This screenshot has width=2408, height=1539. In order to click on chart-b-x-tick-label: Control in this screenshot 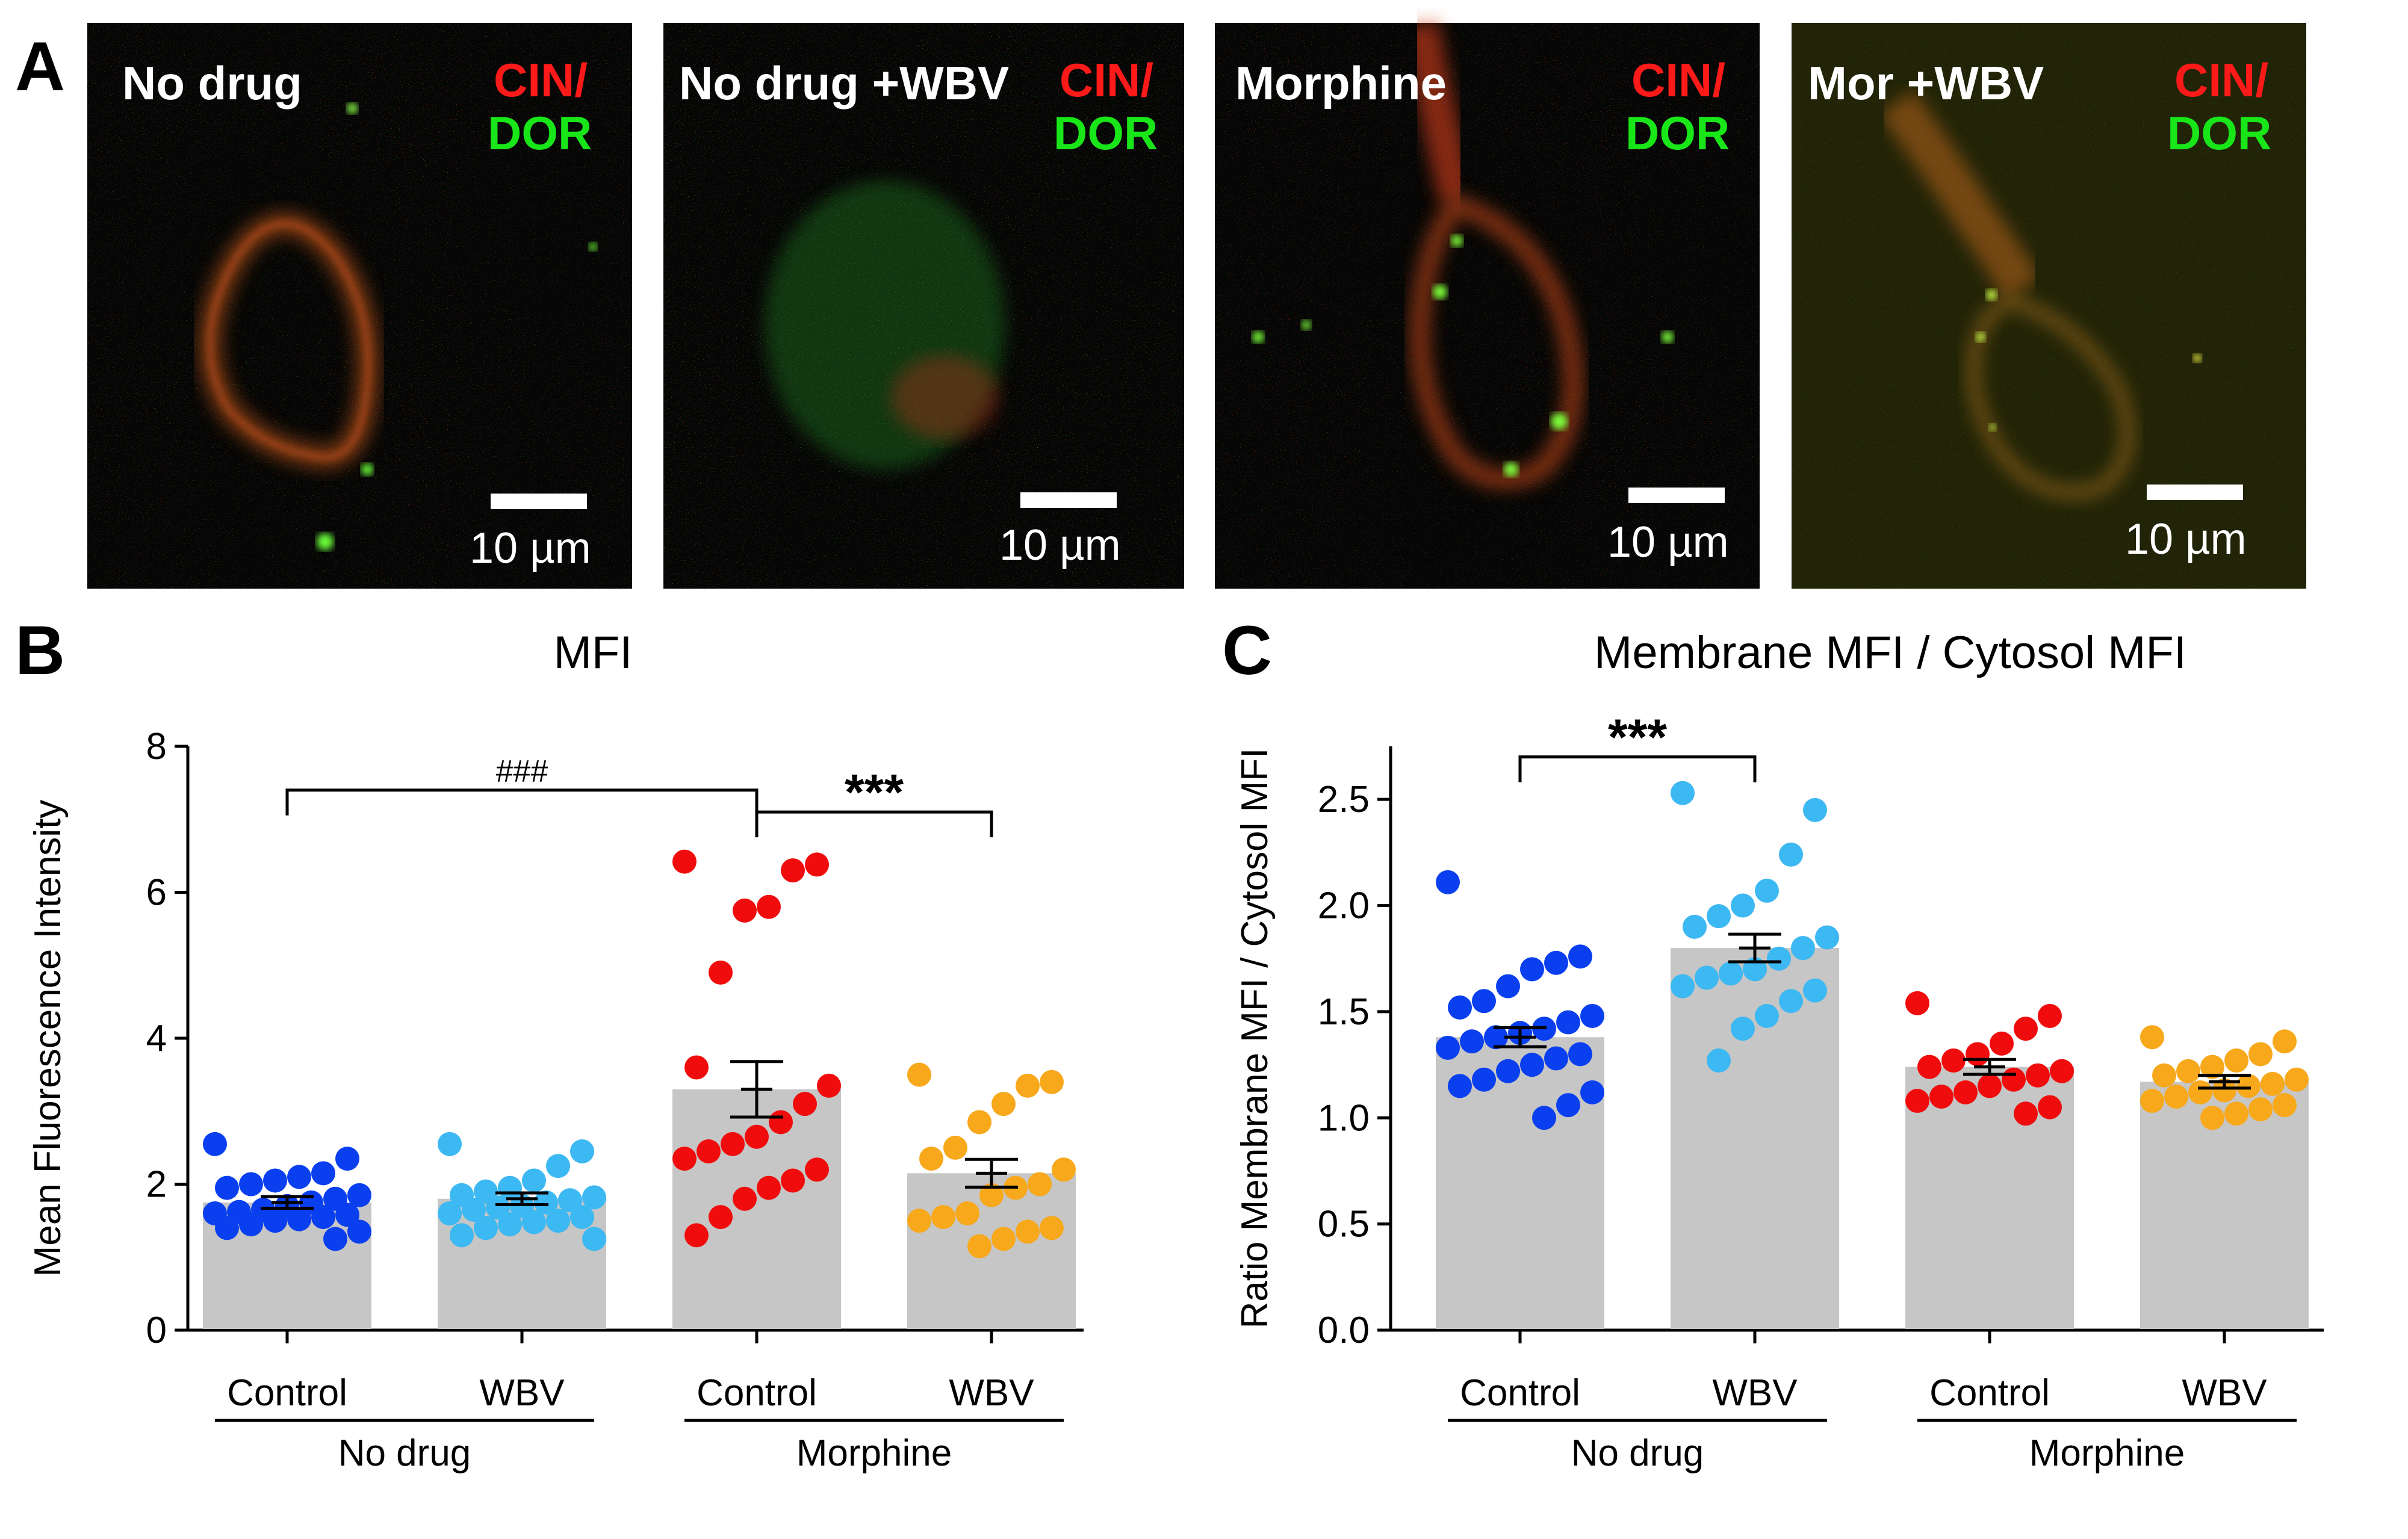, I will do `click(757, 1393)`.